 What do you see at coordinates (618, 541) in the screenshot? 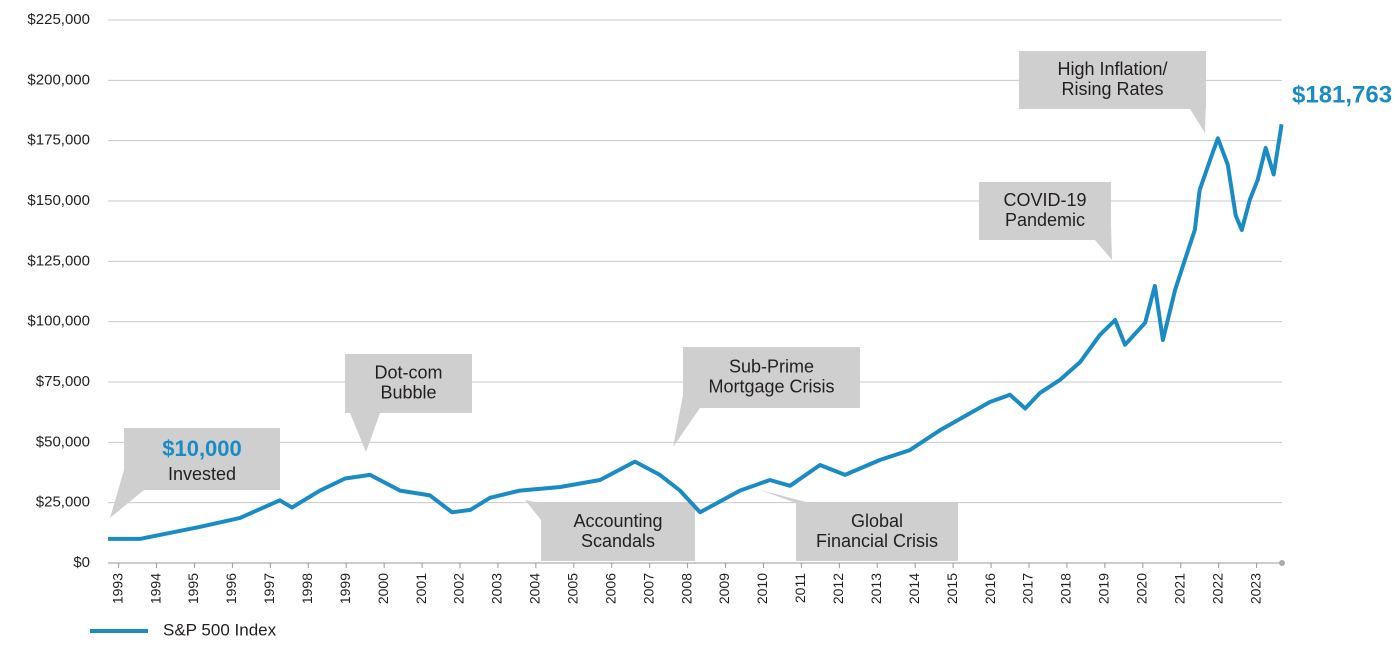
I see `callout-text: Scandals` at bounding box center [618, 541].